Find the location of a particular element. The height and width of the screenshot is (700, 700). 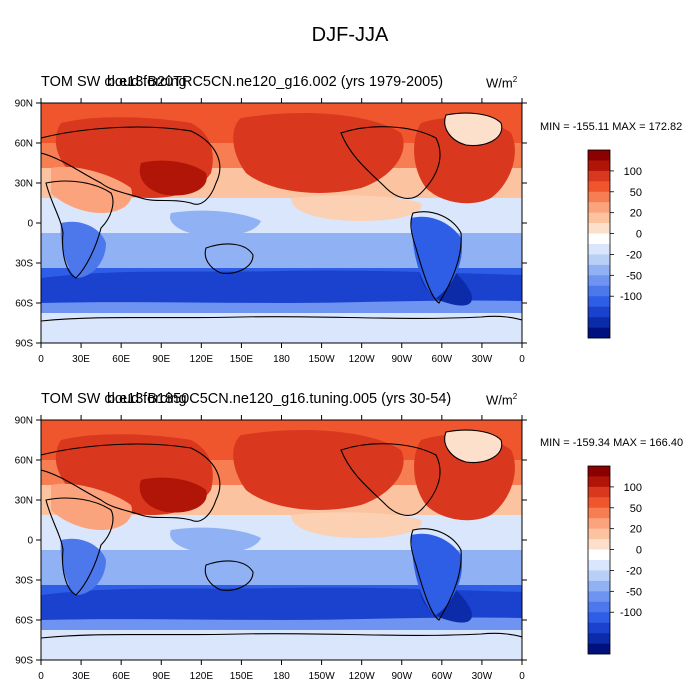

panel-2-lat-label: 0 is located at coordinates (30, 541).